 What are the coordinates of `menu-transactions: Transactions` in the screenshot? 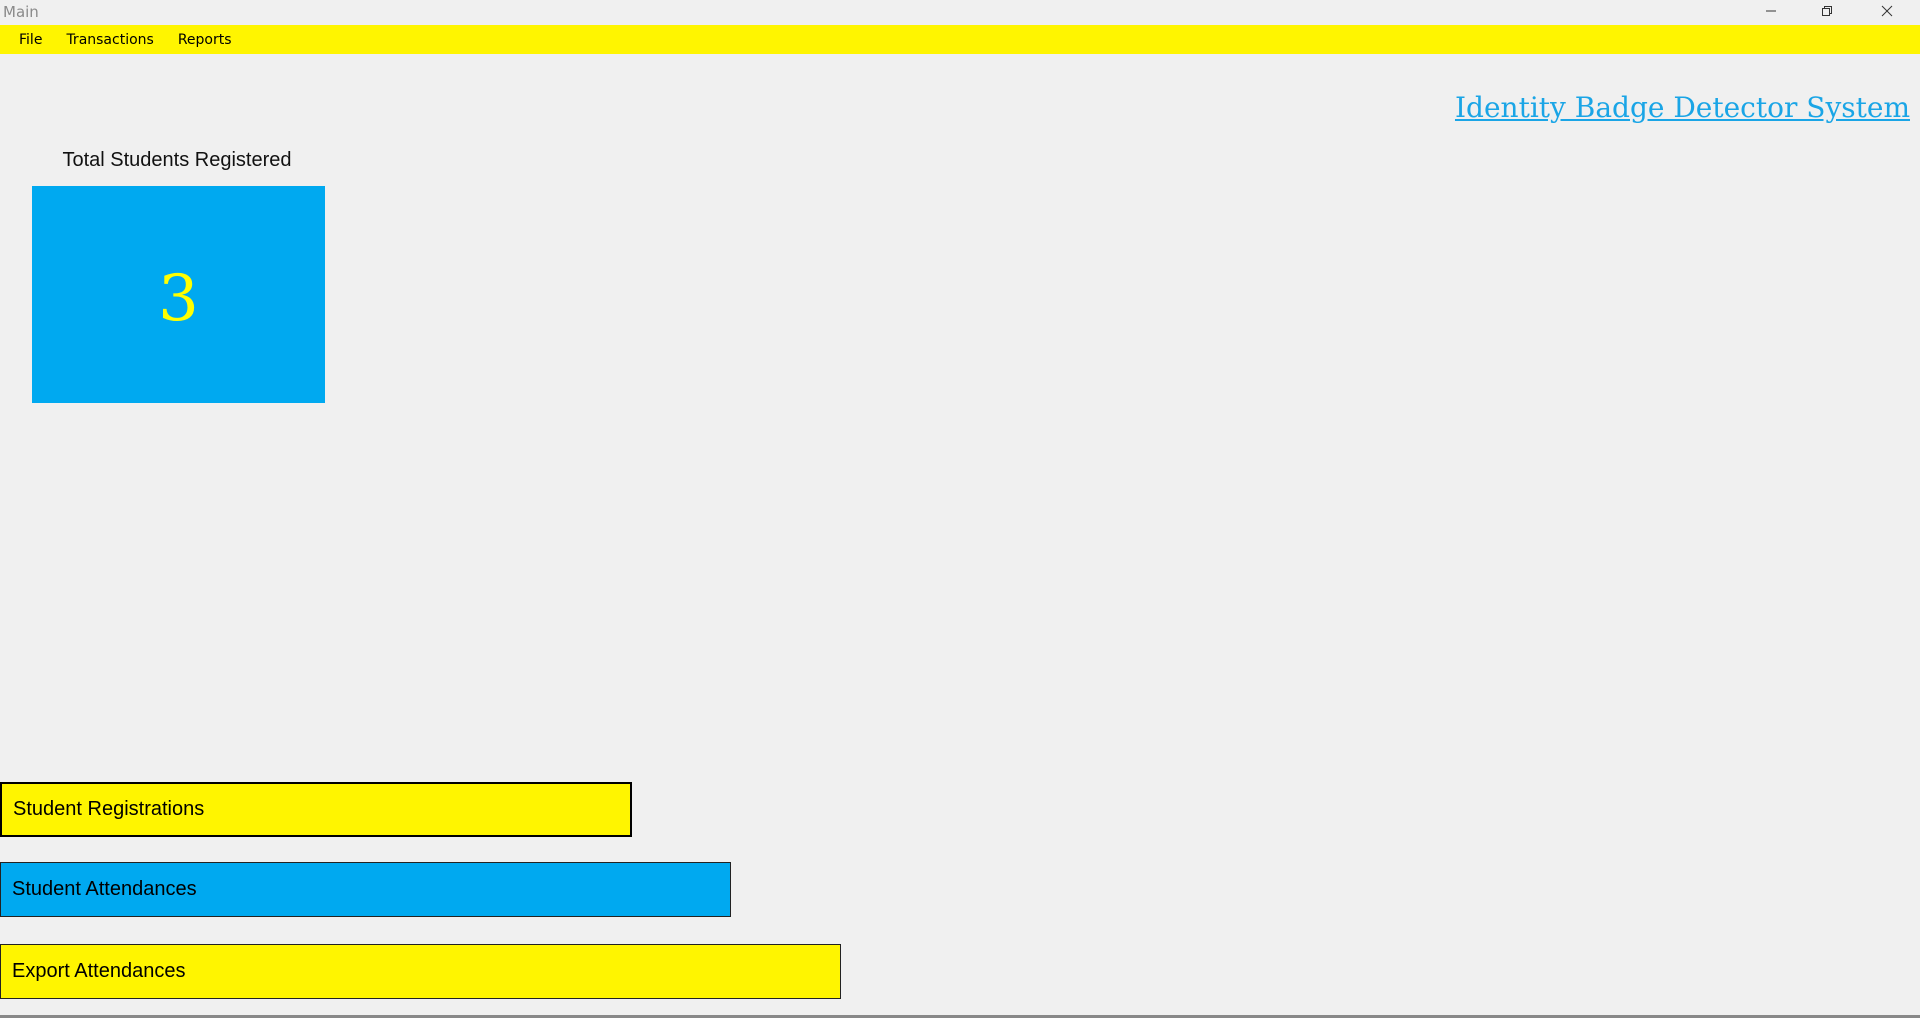 It's located at (110, 39).